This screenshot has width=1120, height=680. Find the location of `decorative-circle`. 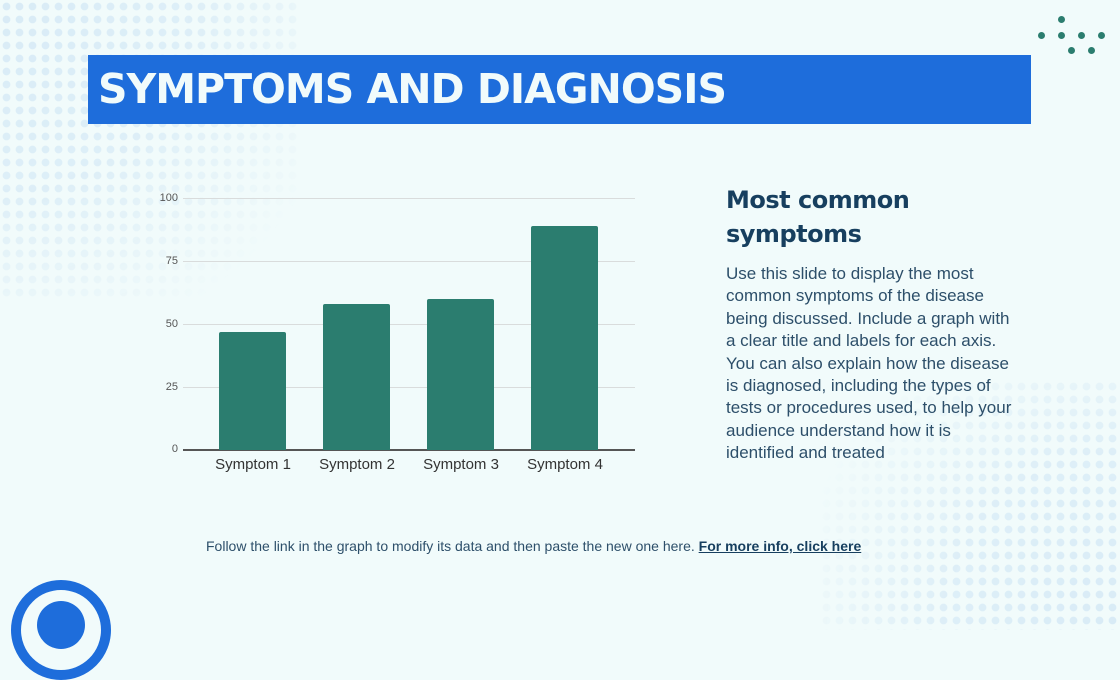

decorative-circle is located at coordinates (61, 625).